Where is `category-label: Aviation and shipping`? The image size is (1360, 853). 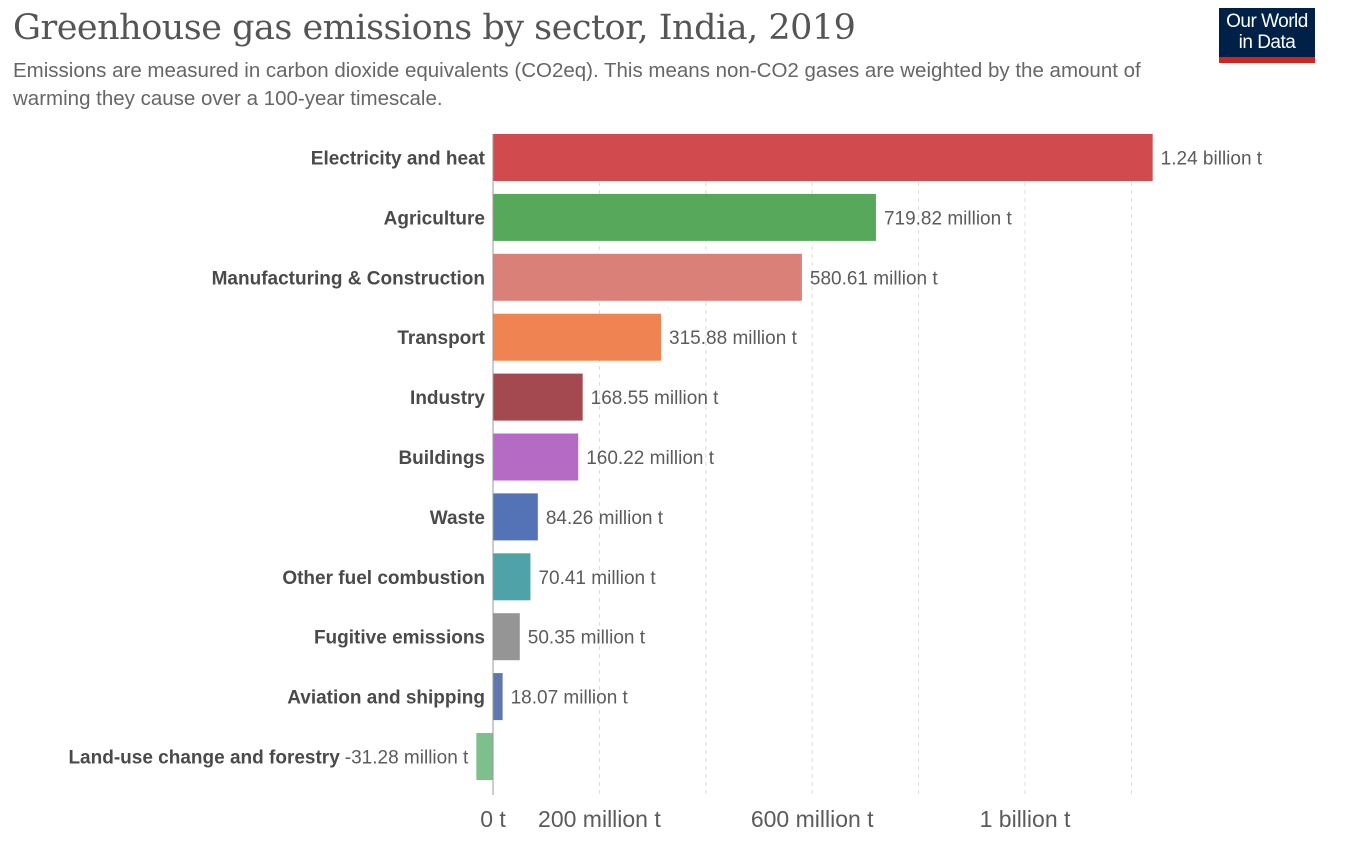
category-label: Aviation and shipping is located at coordinates (386, 698).